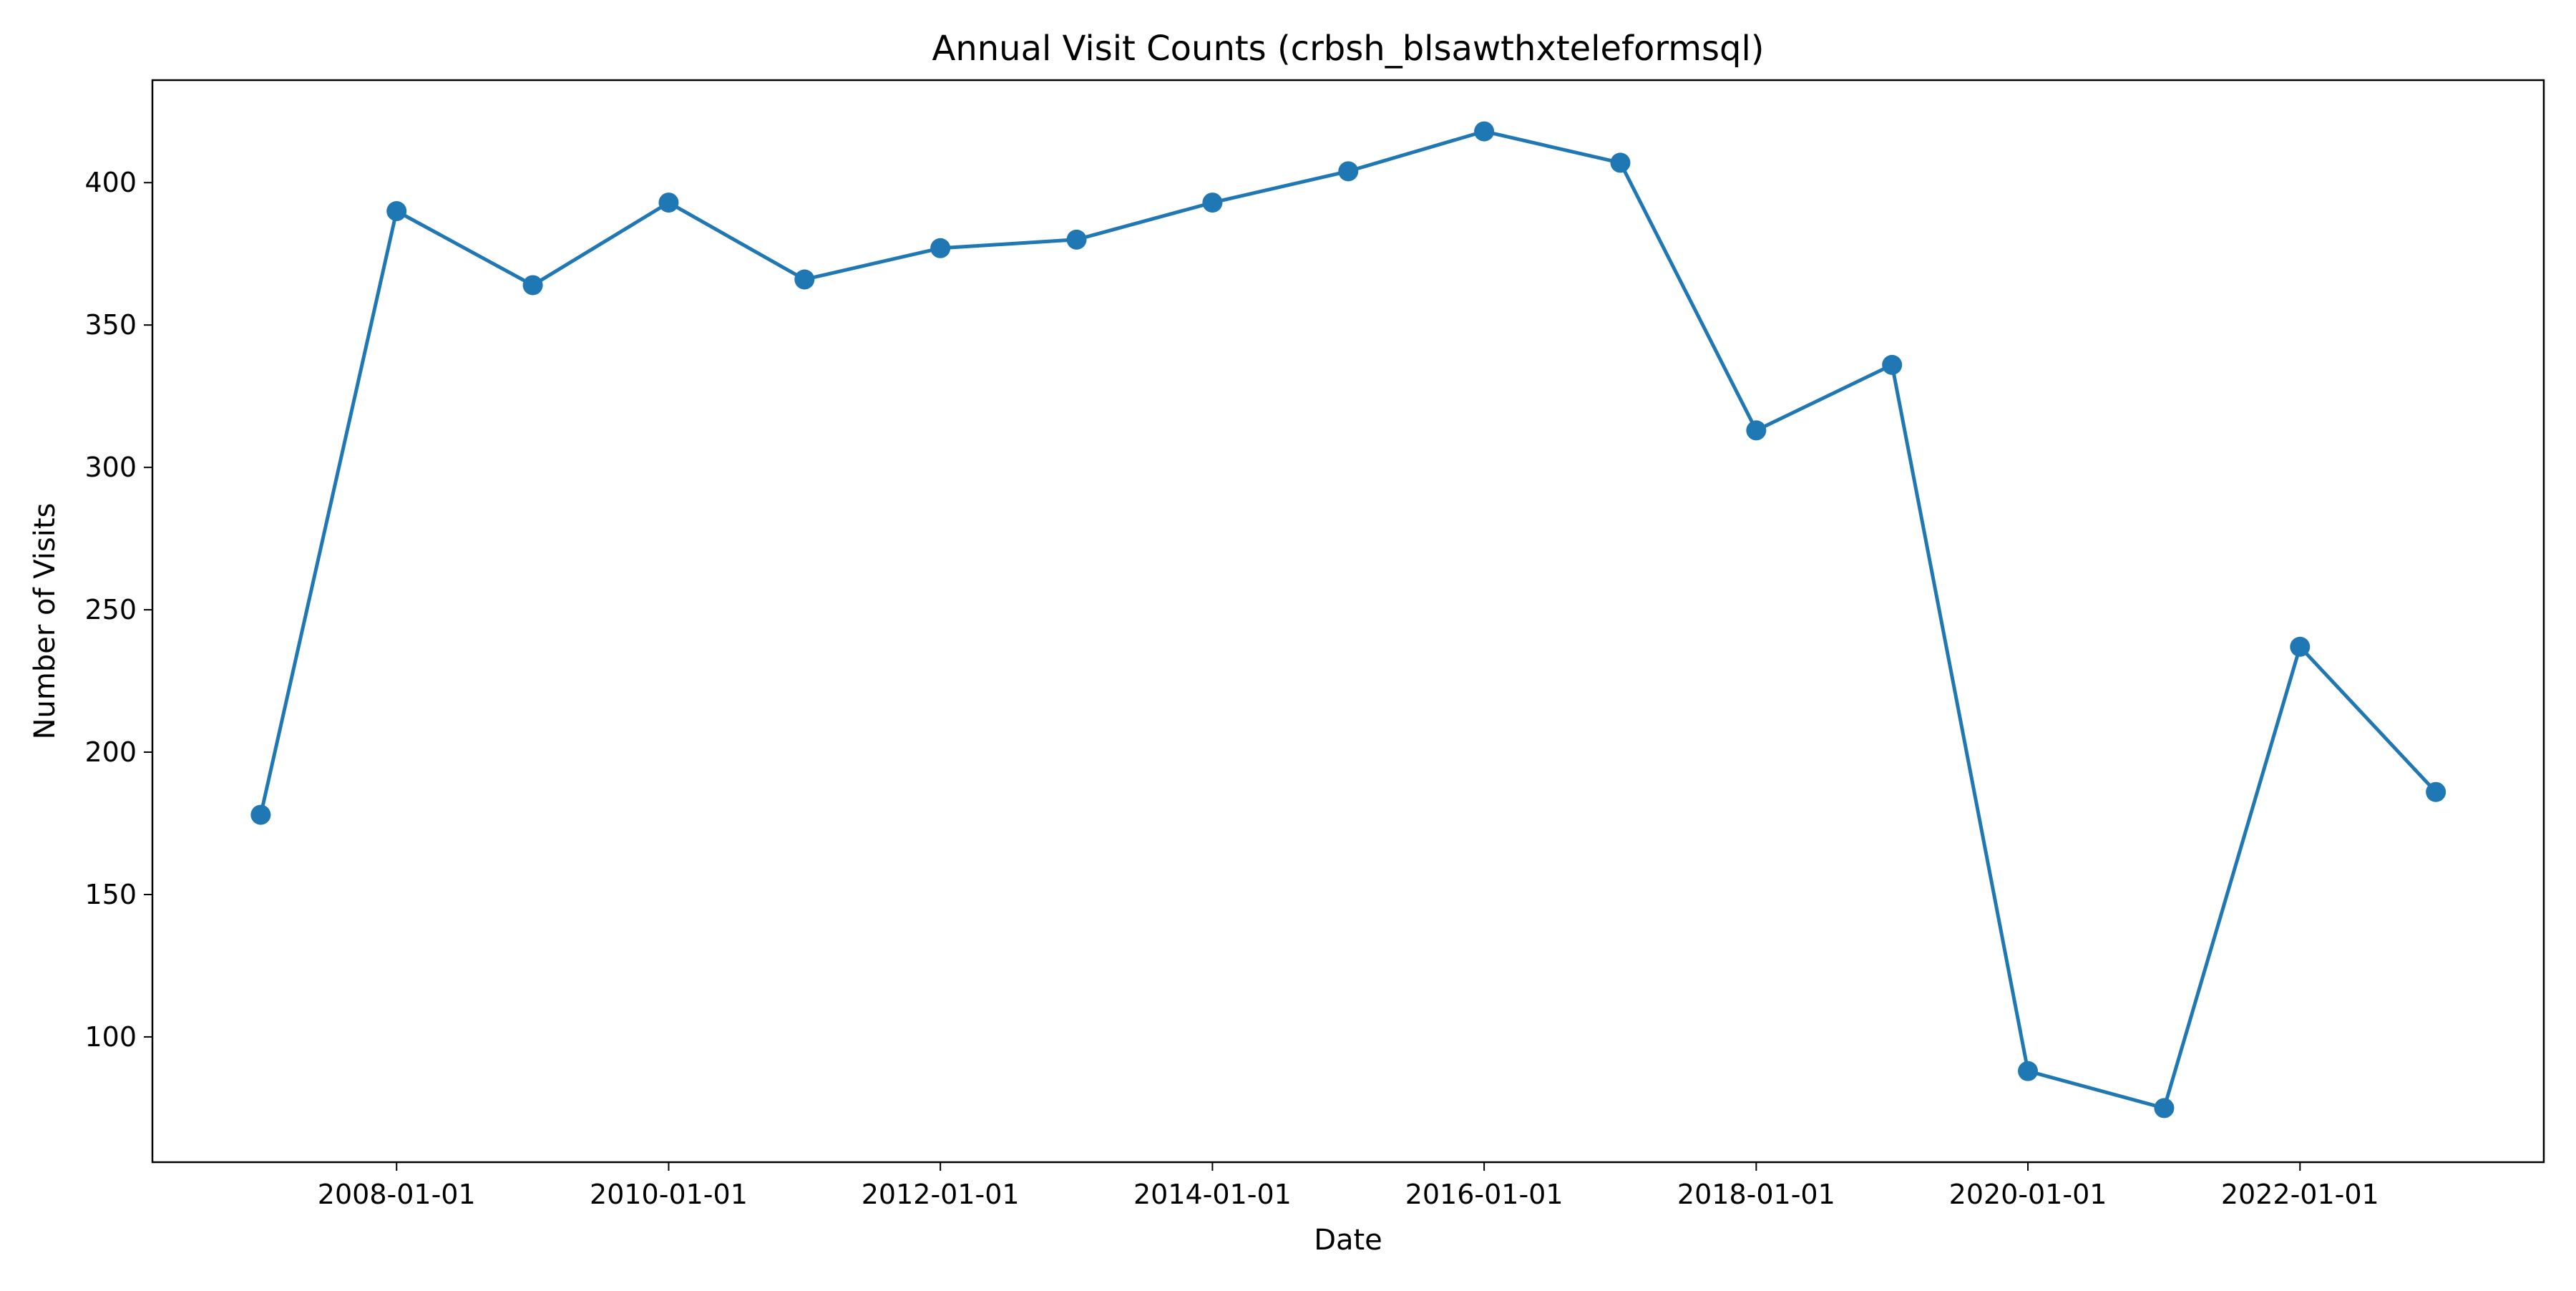 This screenshot has height=1291, width=2576. What do you see at coordinates (2028, 1194) in the screenshot?
I see `x-tick-label: 2020-01-01` at bounding box center [2028, 1194].